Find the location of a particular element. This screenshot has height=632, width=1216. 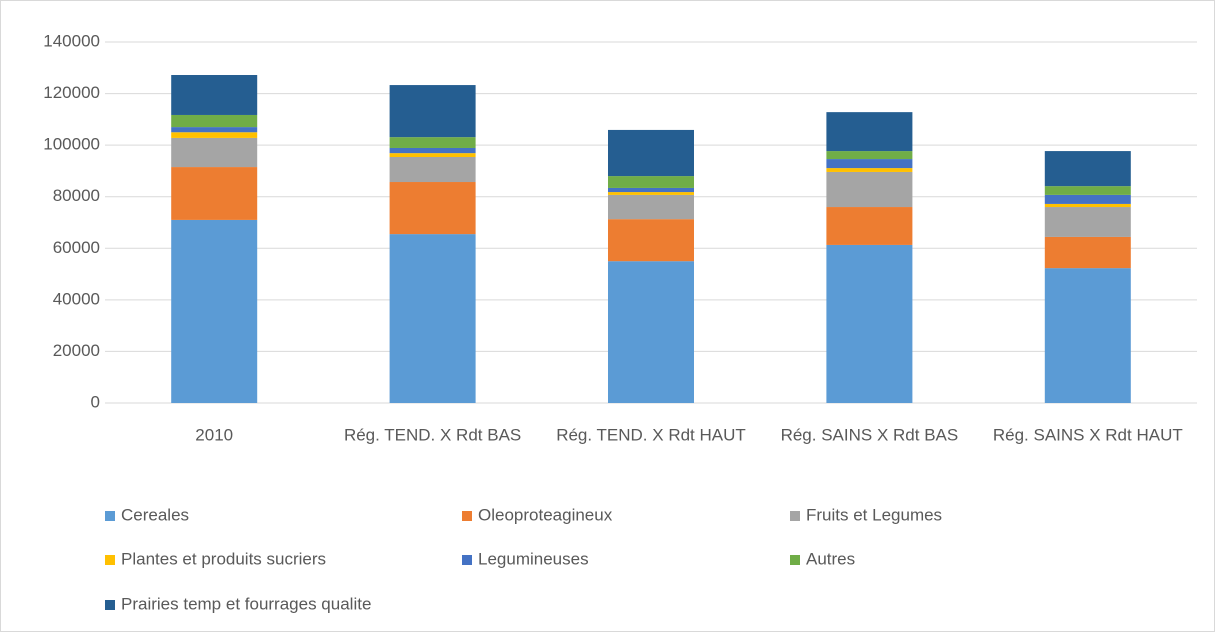

x-tick-label: Rég. TEND. X Rdt HAUT is located at coordinates (651, 434).